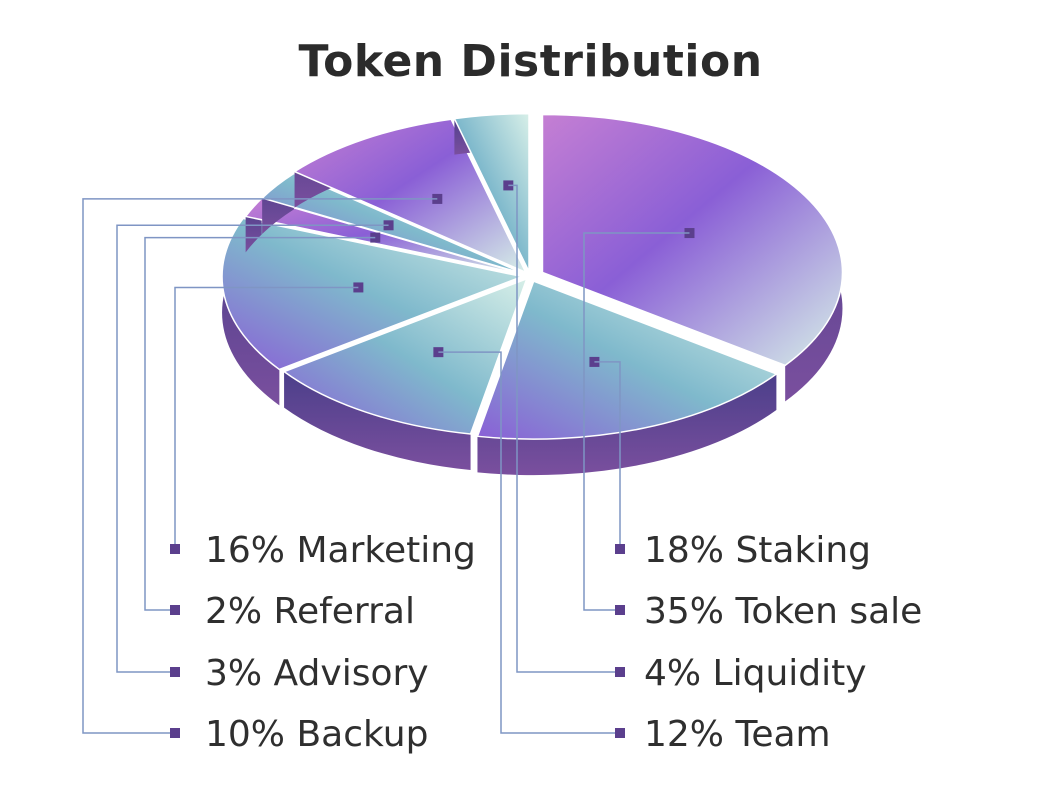 Image resolution: width=1061 pixels, height=796 pixels. Describe the element at coordinates (757, 550) in the screenshot. I see `legend-label: 18% Staking` at that location.